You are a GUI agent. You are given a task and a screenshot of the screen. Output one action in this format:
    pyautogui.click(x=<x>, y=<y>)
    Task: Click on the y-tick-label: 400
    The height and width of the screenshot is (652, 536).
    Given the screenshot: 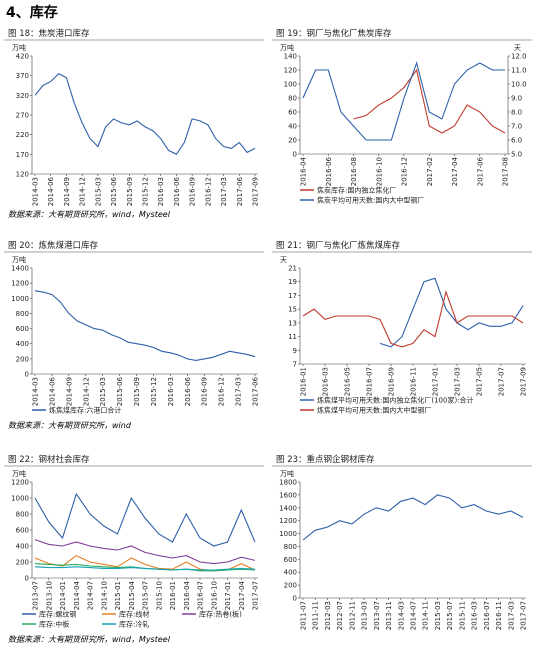 What is the action you would take?
    pyautogui.click(x=22, y=344)
    